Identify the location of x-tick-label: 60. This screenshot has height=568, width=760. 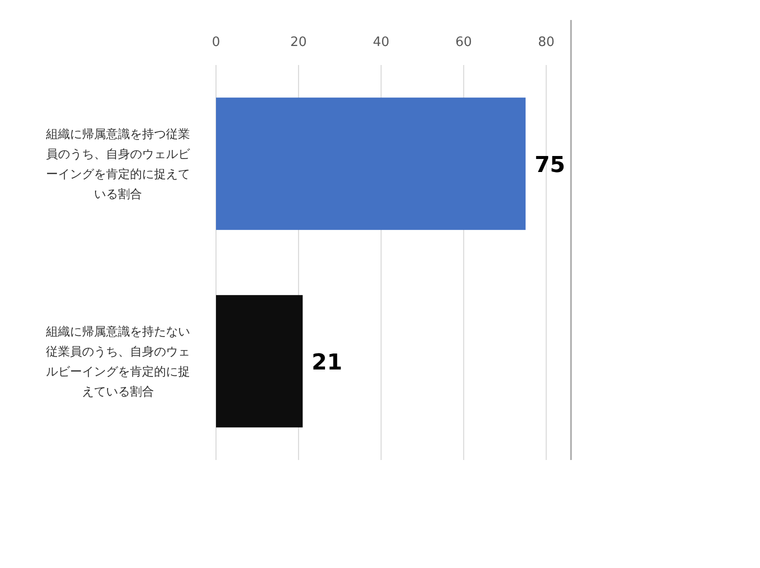
(463, 42).